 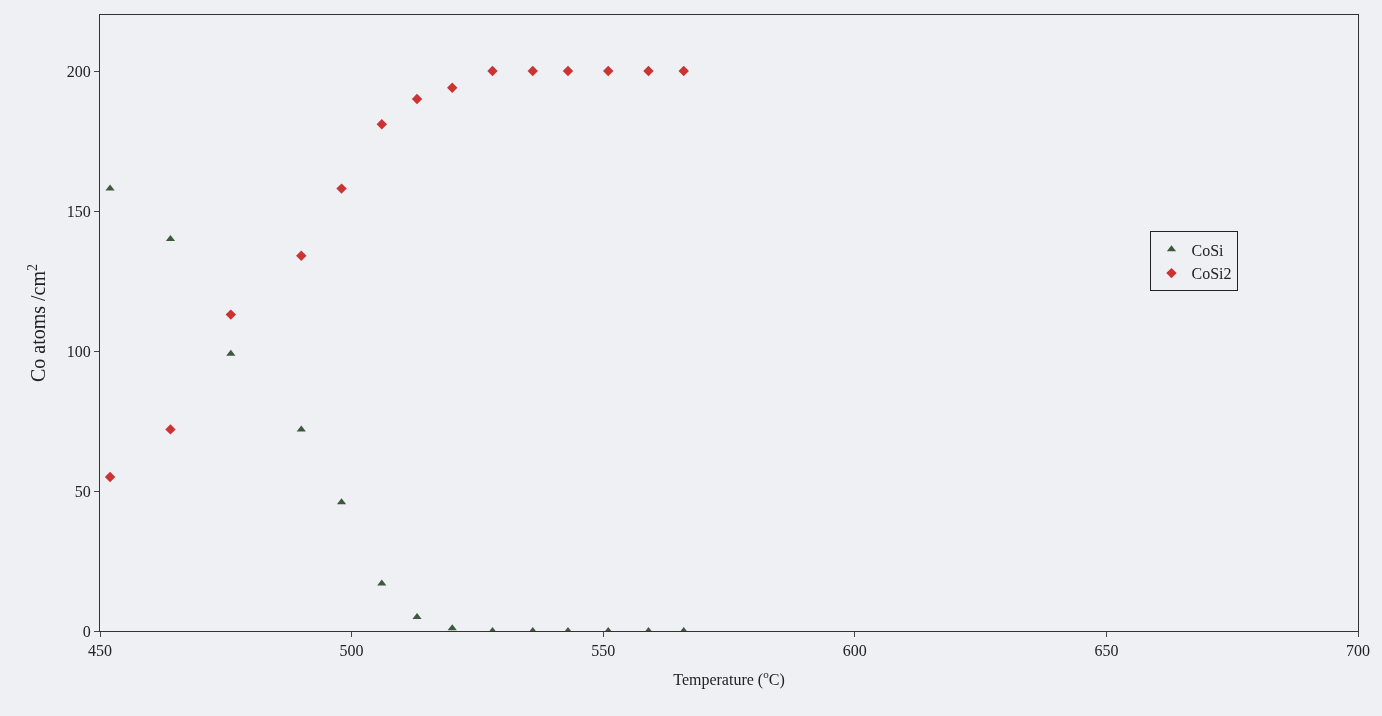 What do you see at coordinates (78, 211) in the screenshot?
I see `y-tick-label: 150` at bounding box center [78, 211].